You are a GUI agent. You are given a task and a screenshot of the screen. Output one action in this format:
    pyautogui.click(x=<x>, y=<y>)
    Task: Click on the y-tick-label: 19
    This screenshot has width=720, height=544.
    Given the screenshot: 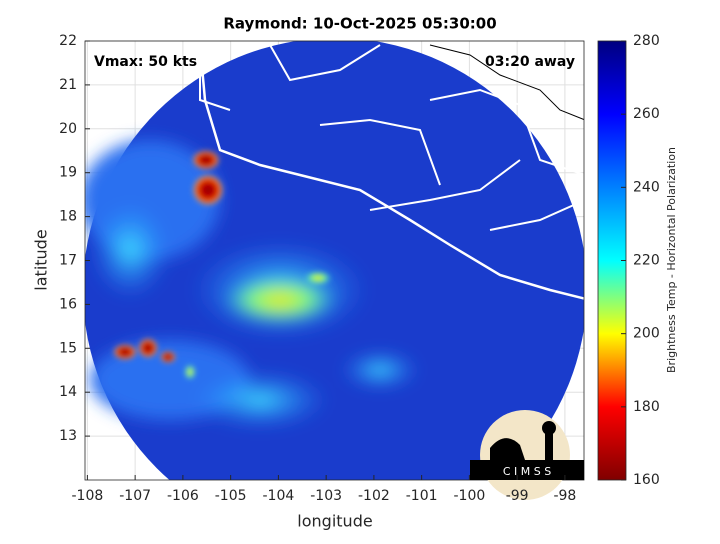 What is the action you would take?
    pyautogui.click(x=68, y=173)
    